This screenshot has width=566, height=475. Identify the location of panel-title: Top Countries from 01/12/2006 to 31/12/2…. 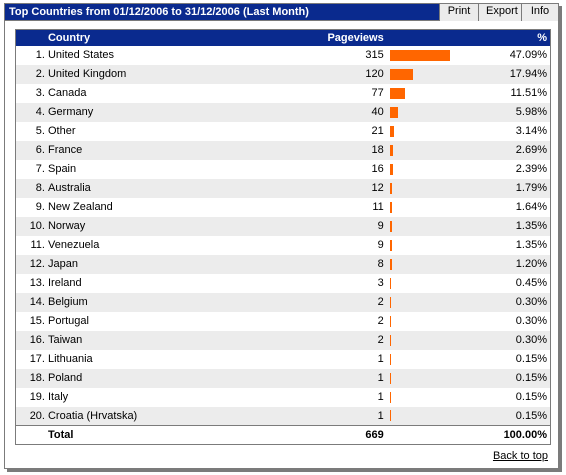
(159, 12).